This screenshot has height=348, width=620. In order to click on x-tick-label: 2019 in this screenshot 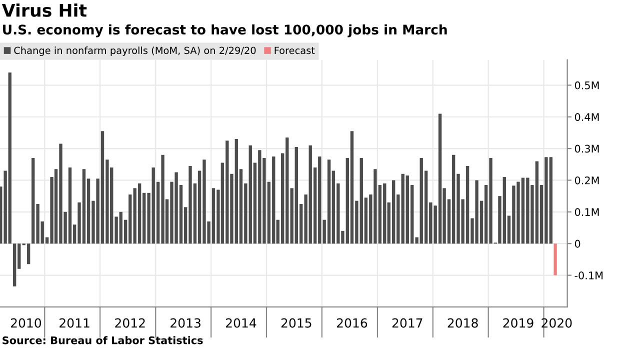, I will do `click(518, 323)`.